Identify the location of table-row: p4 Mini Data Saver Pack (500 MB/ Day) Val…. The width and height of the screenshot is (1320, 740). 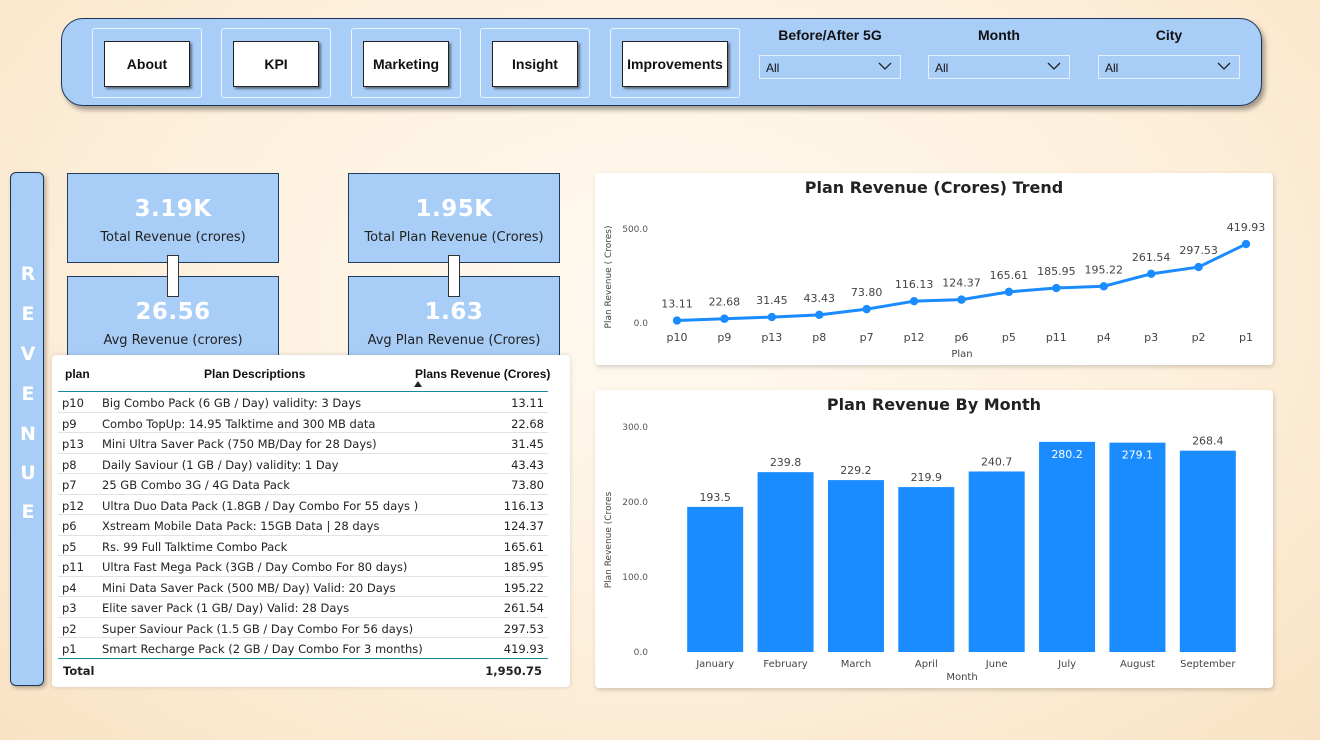
(303, 587).